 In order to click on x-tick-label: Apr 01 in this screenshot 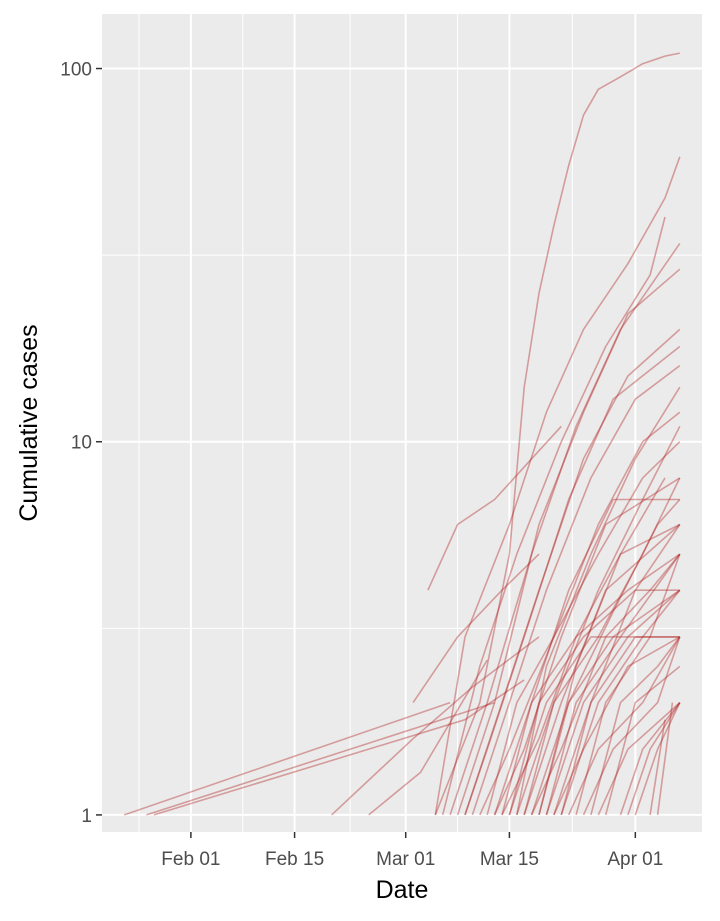, I will do `click(635, 859)`.